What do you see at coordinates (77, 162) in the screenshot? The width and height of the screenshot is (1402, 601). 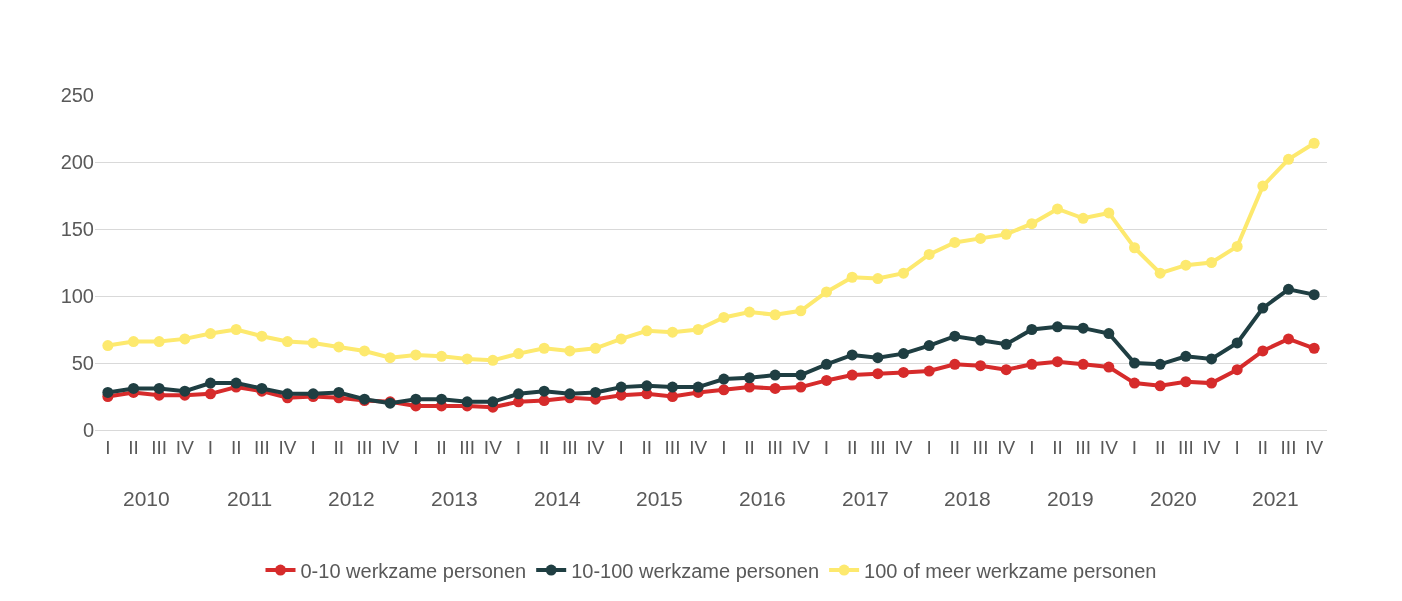 I see `y-tick-label: 200` at bounding box center [77, 162].